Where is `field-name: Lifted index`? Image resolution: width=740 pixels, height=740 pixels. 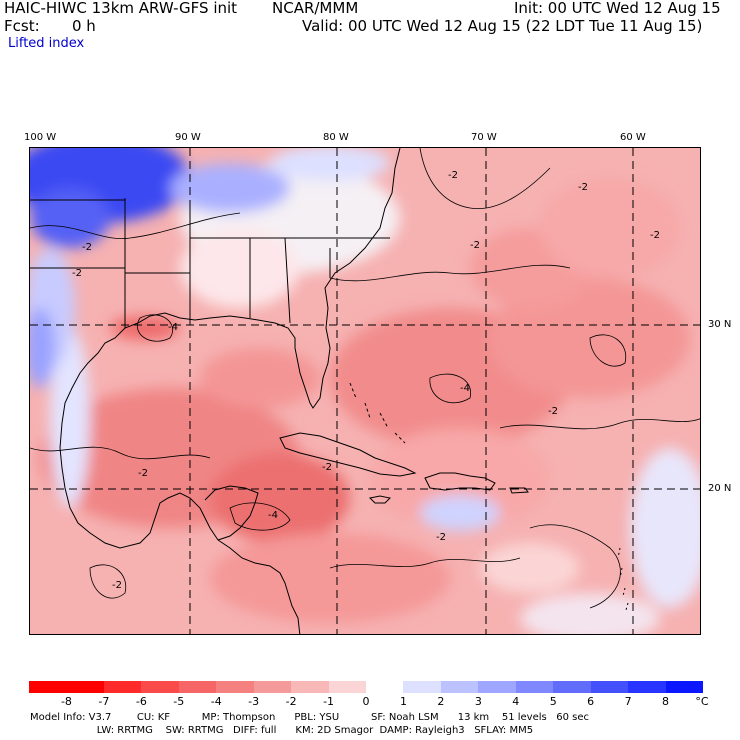
field-name: Lifted index is located at coordinates (46, 43).